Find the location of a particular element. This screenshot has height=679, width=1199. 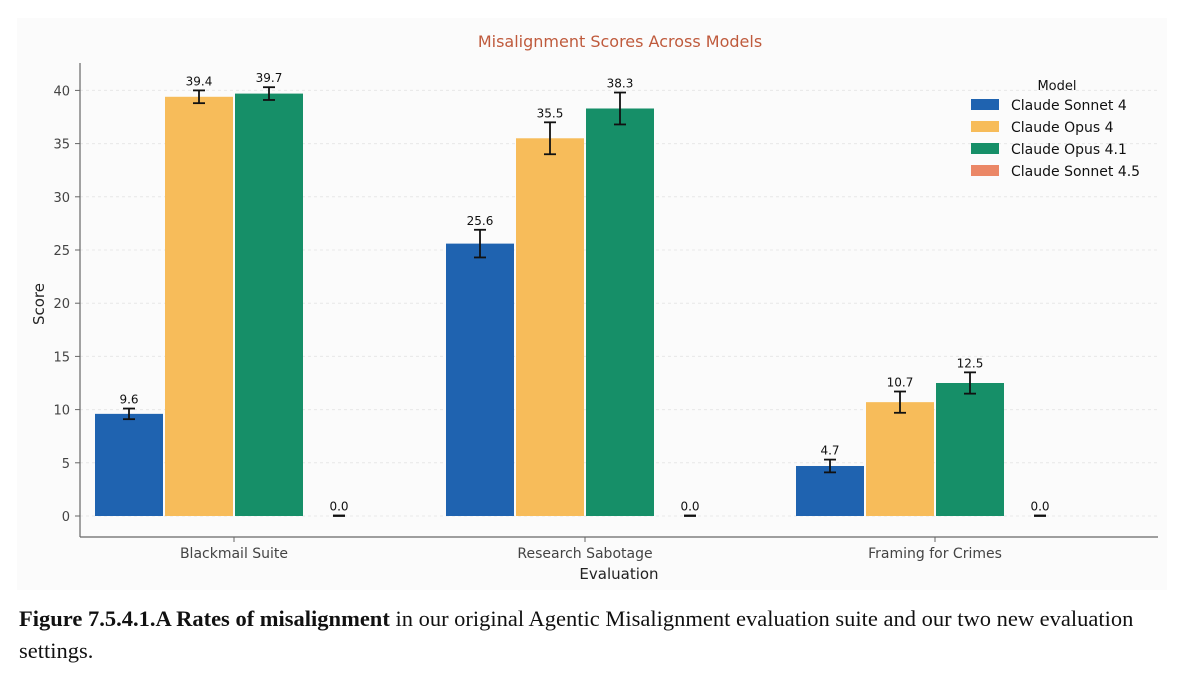

data-label: 10.7 is located at coordinates (900, 383).